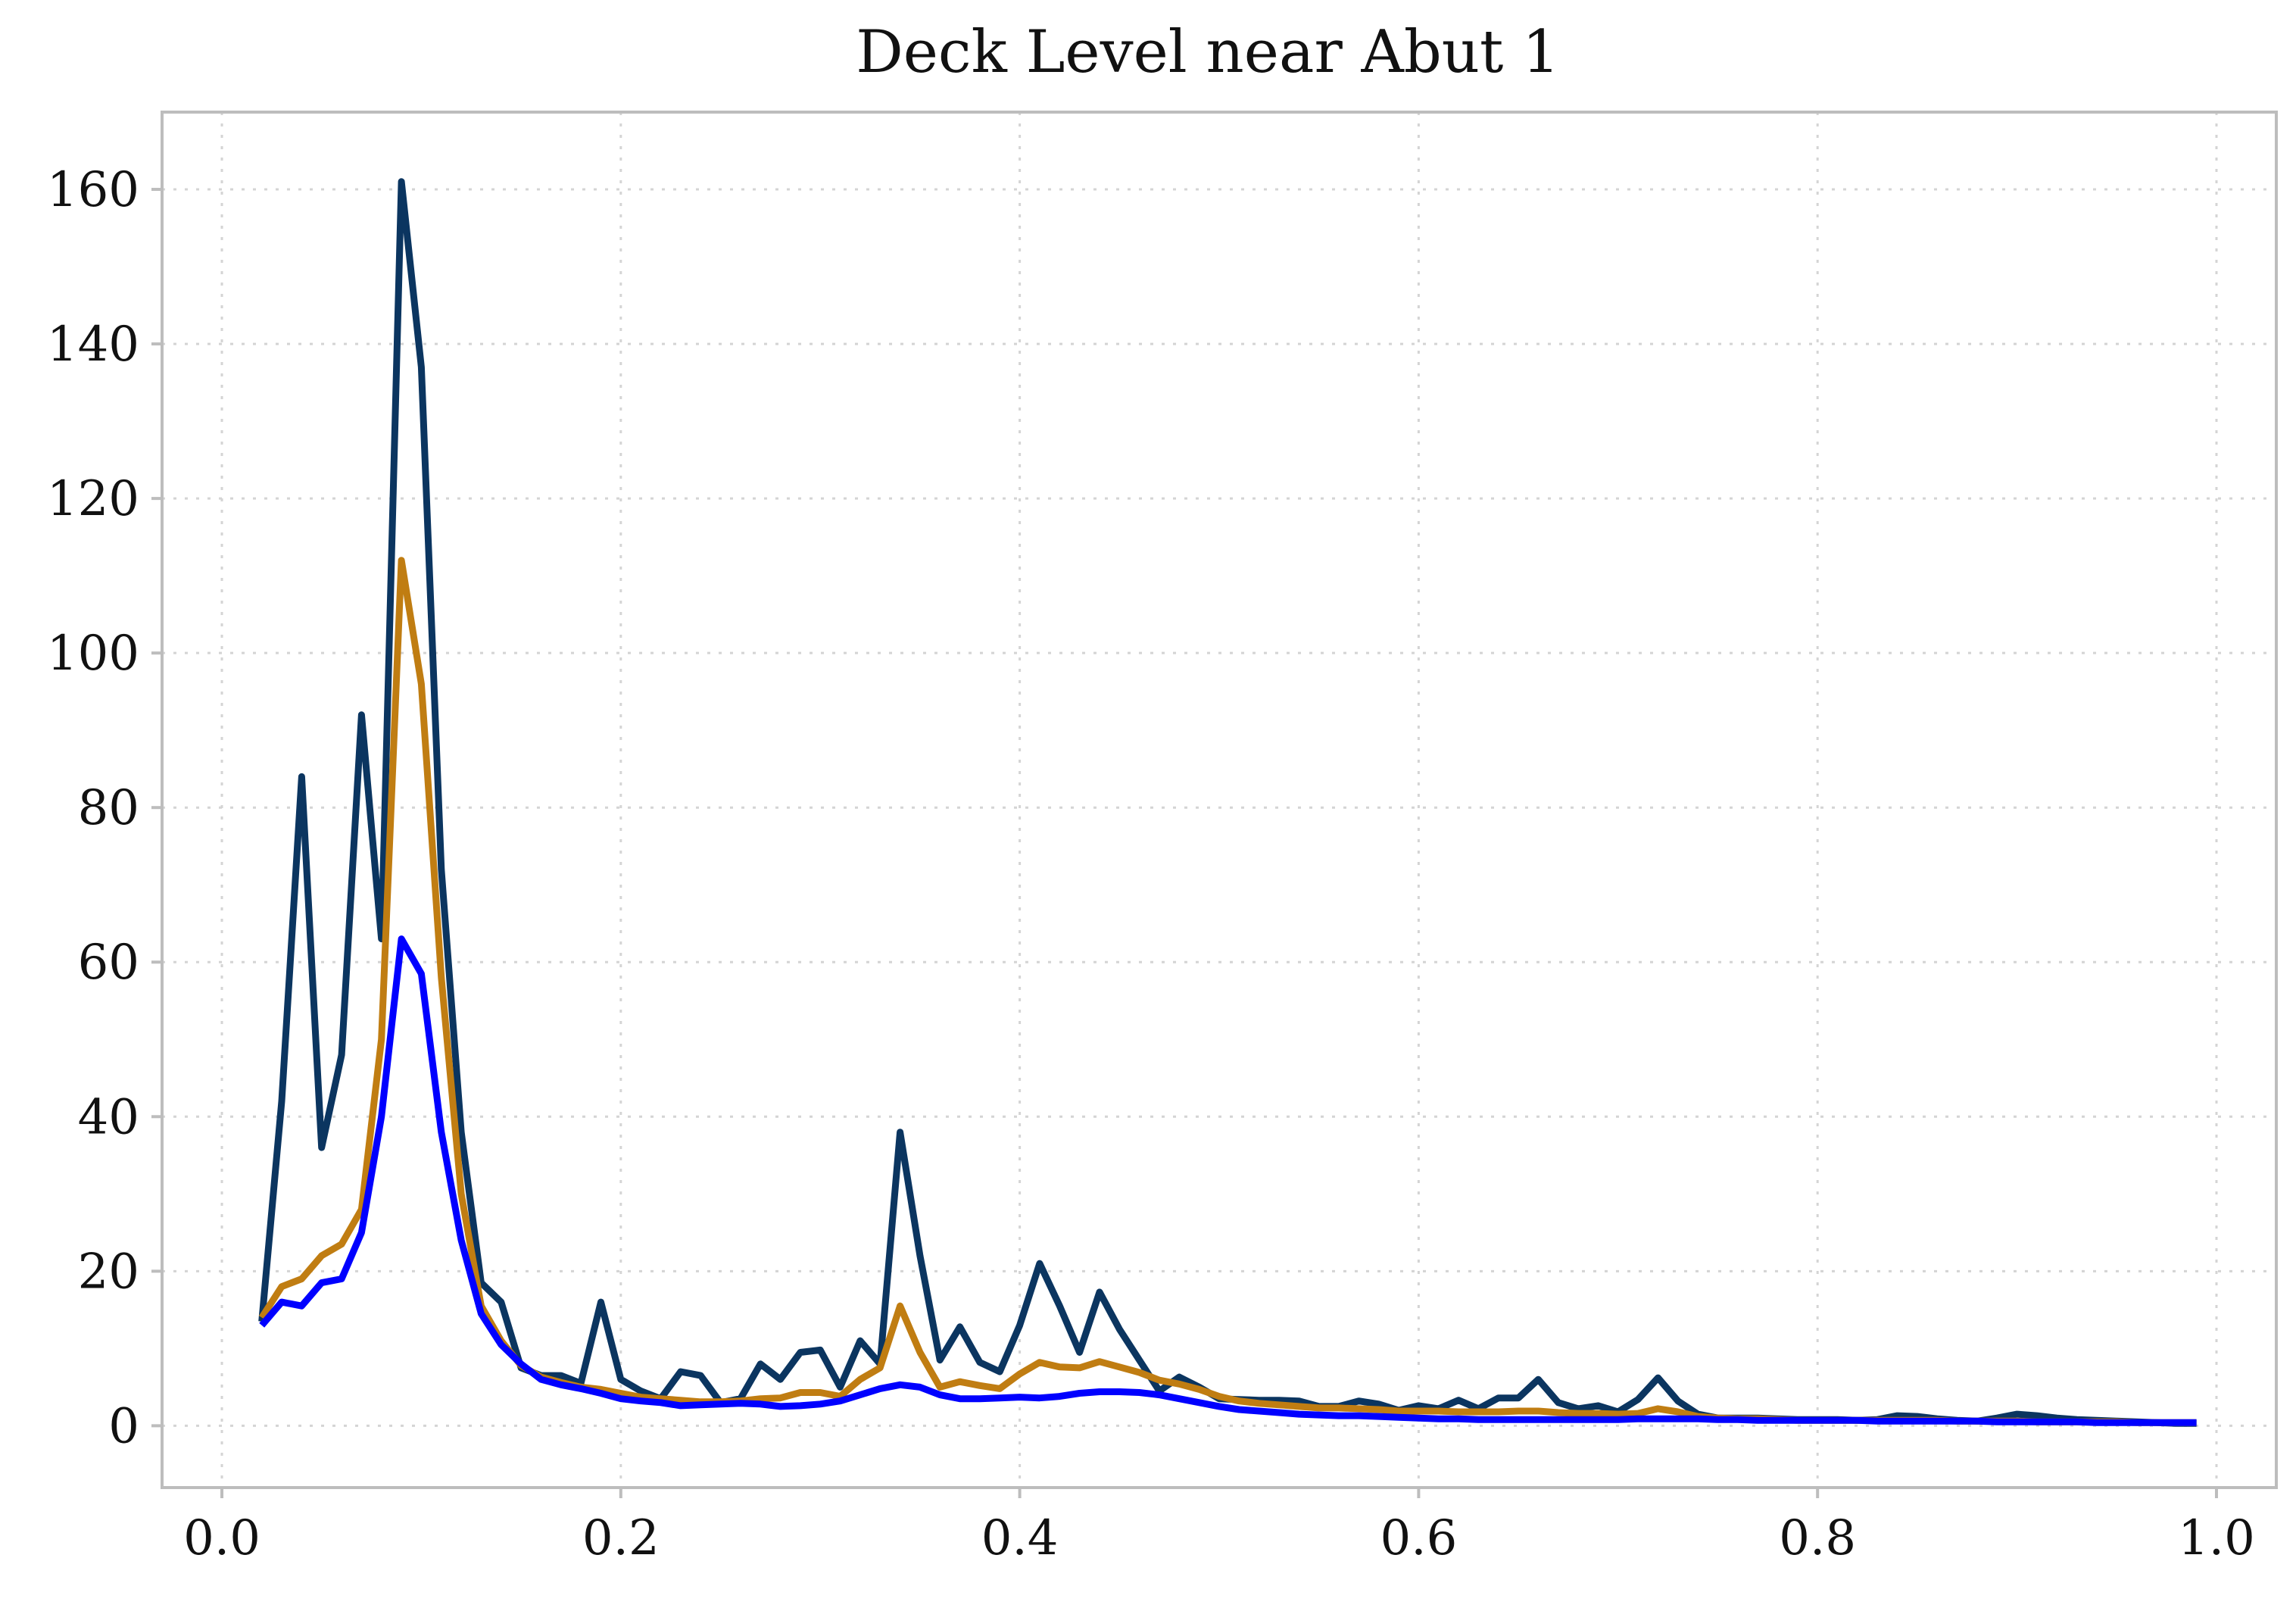 The image size is (2296, 1608). Describe the element at coordinates (1020, 1538) in the screenshot. I see `x-tick-label: 0.4` at that location.